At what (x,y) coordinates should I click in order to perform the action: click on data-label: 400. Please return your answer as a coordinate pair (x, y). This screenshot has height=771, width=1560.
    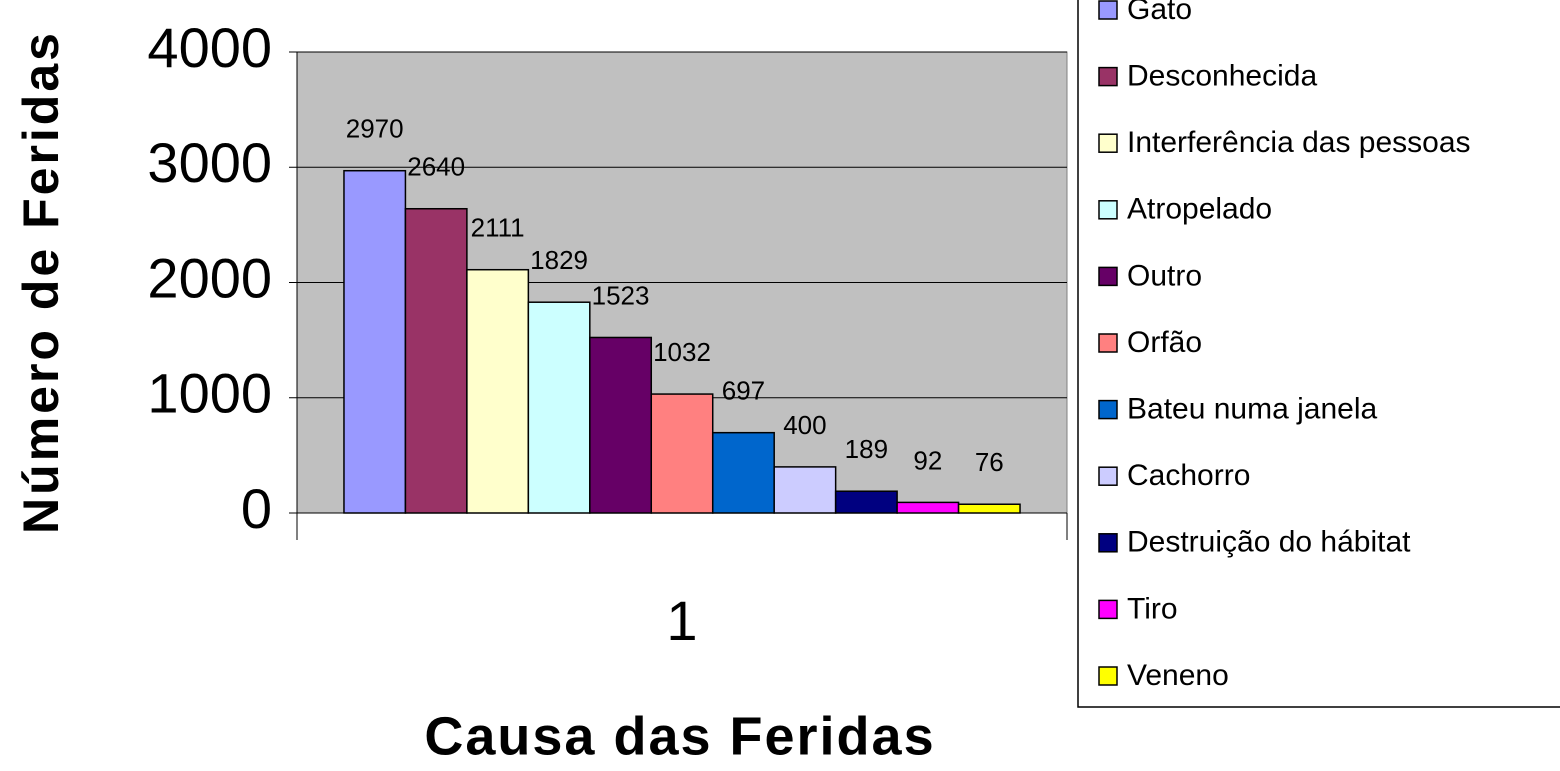
    Looking at the image, I should click on (804, 425).